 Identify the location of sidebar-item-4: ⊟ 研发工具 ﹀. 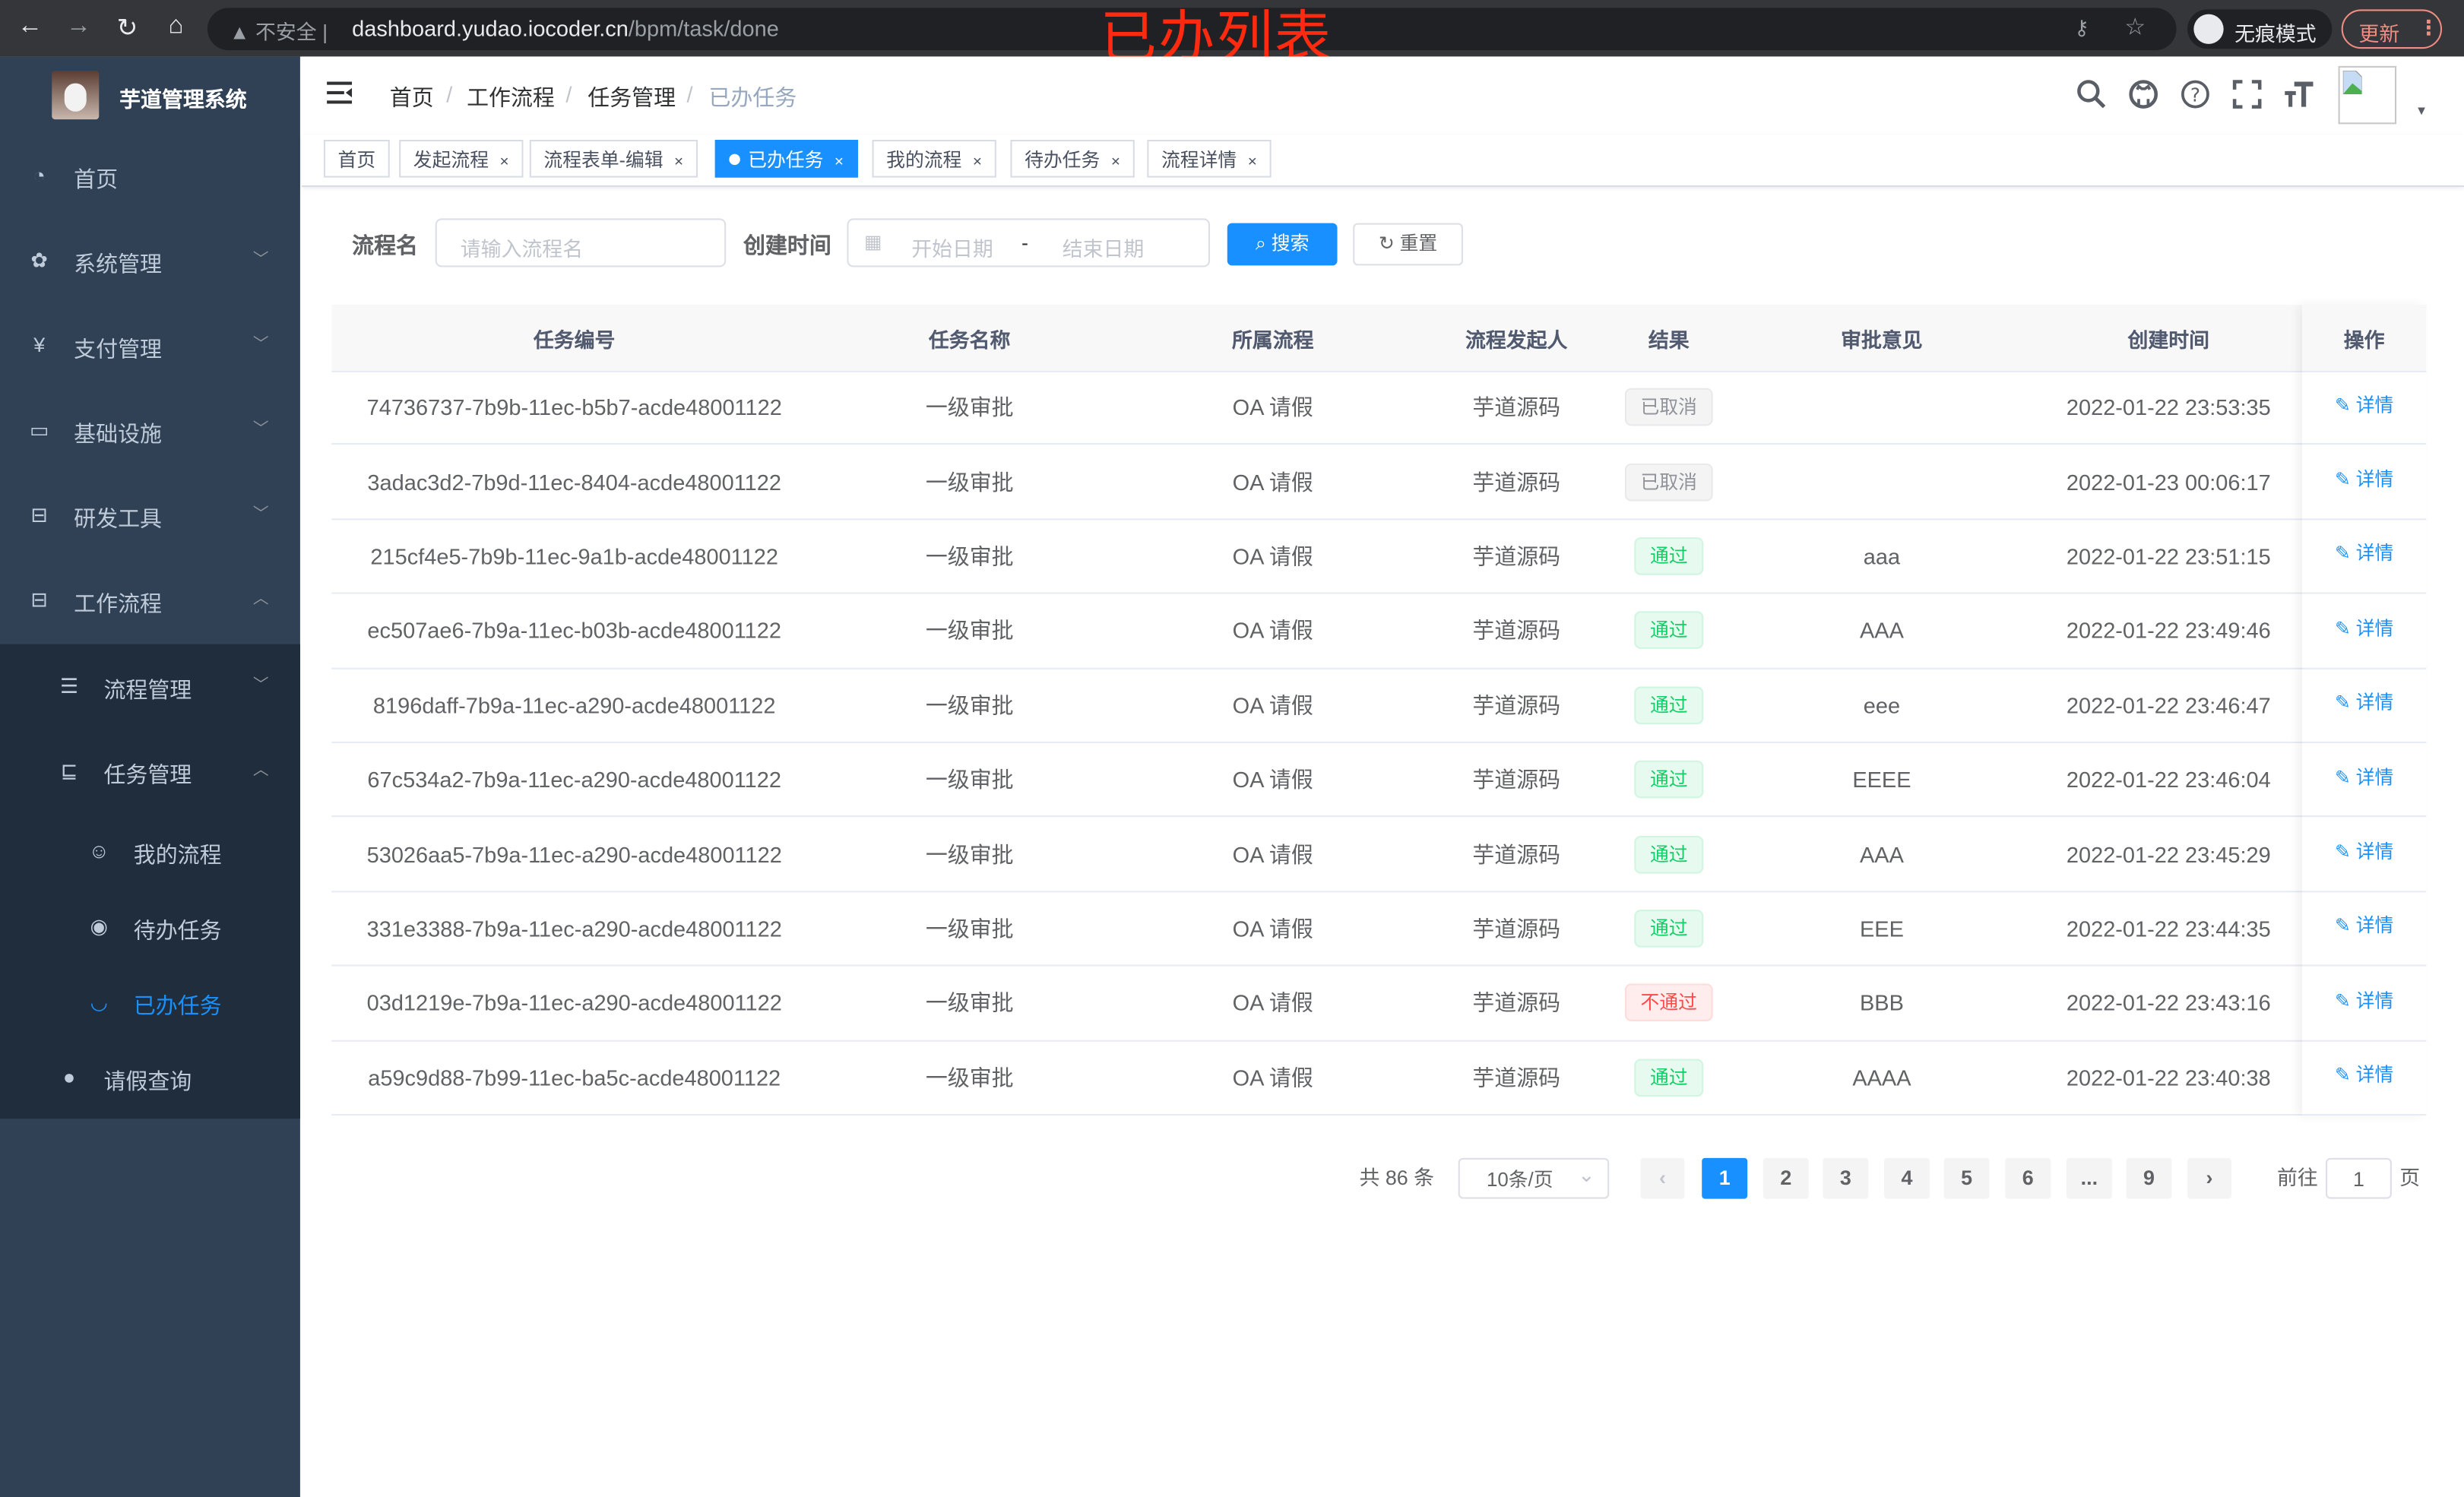
(150, 516).